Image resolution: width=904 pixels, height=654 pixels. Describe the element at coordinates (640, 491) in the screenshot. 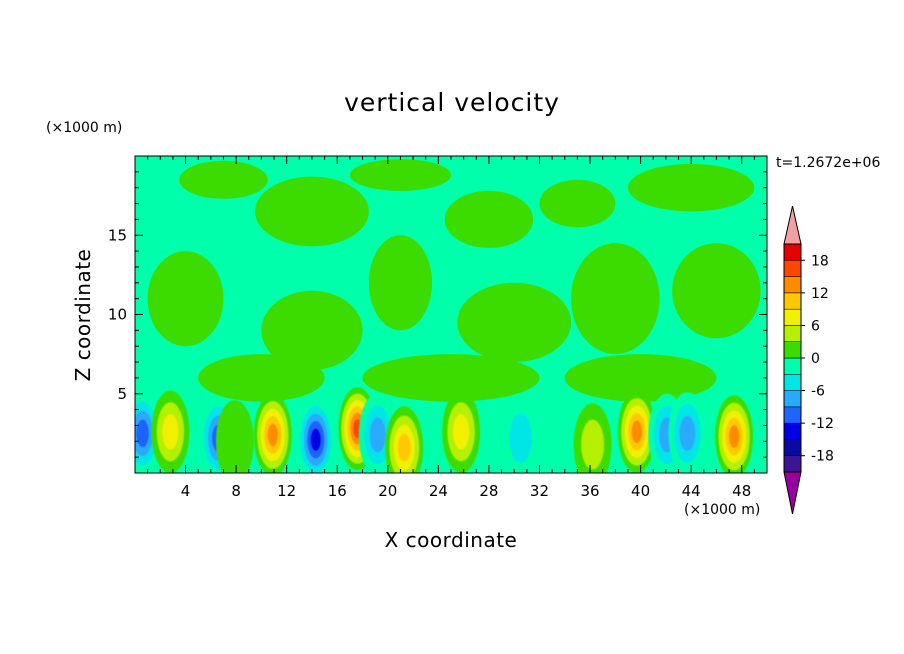

I see `x-tick-label: 40` at that location.